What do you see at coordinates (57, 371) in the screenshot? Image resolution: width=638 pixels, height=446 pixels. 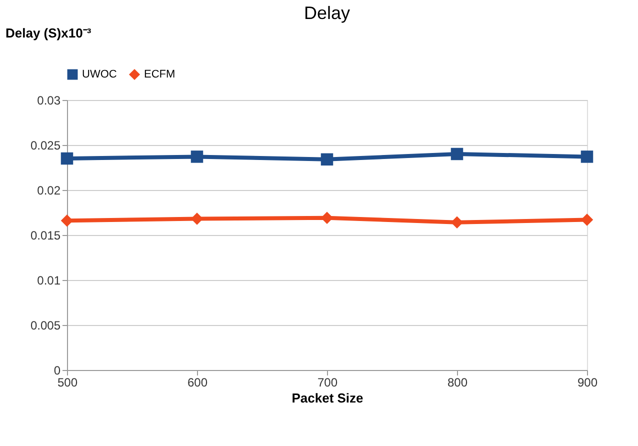 I see `y-tick-label: 0` at bounding box center [57, 371].